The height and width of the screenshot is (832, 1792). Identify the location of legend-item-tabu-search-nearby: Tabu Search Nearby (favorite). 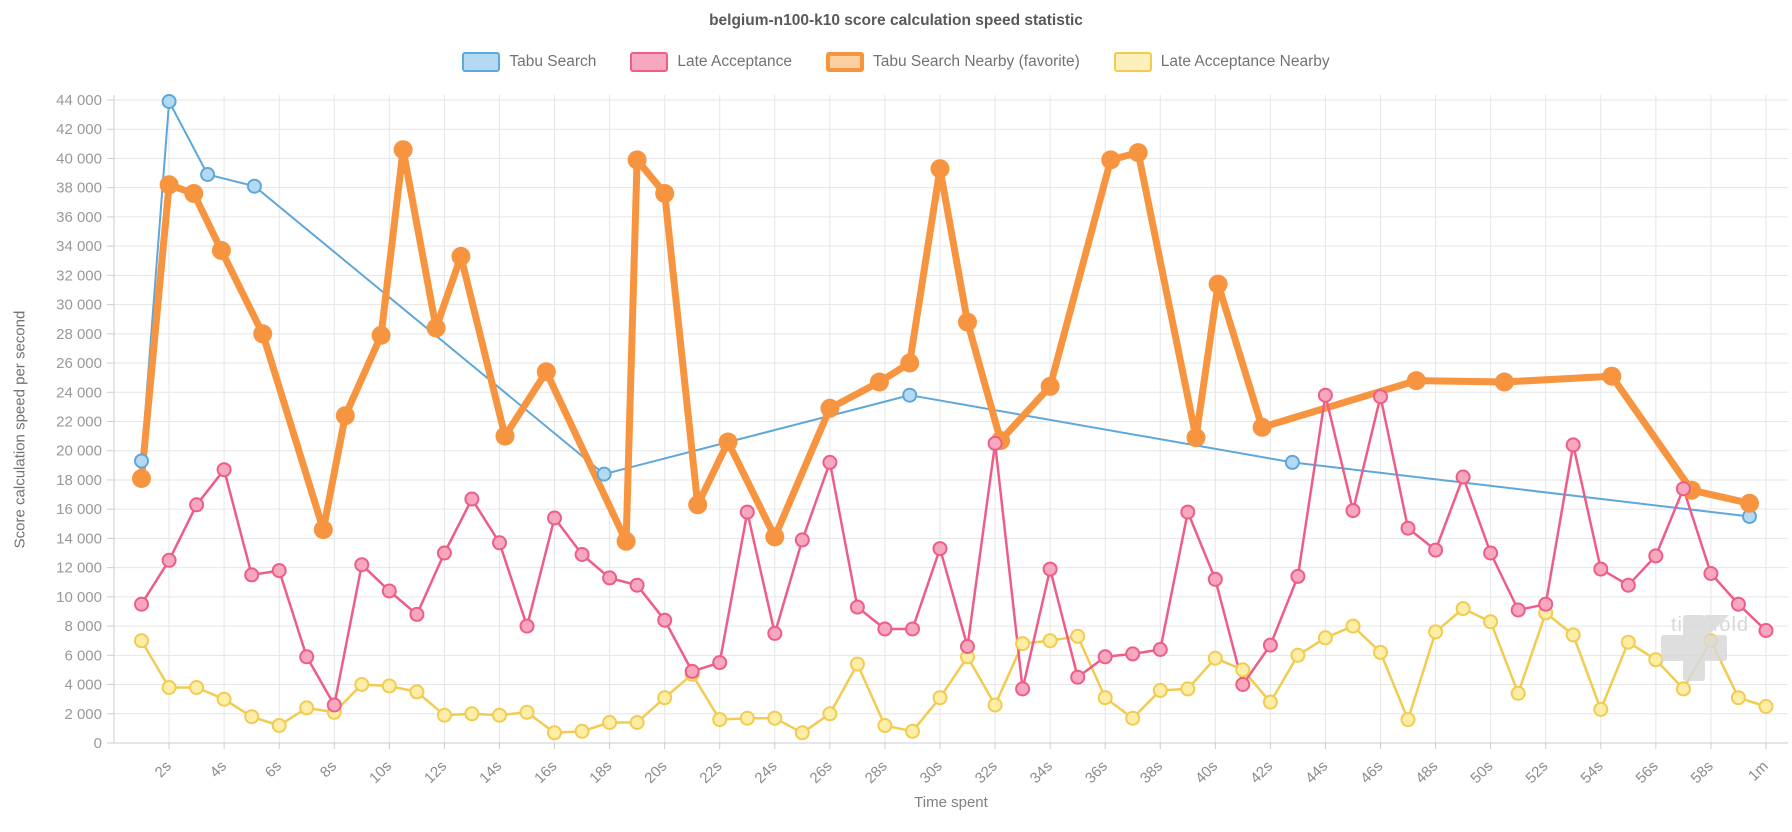
(953, 62).